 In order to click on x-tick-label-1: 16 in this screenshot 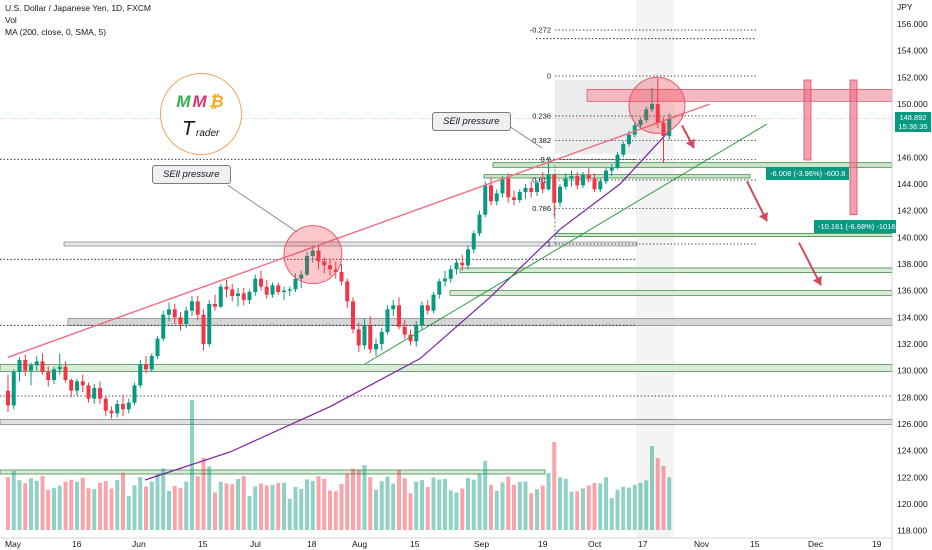, I will do `click(77, 544)`.